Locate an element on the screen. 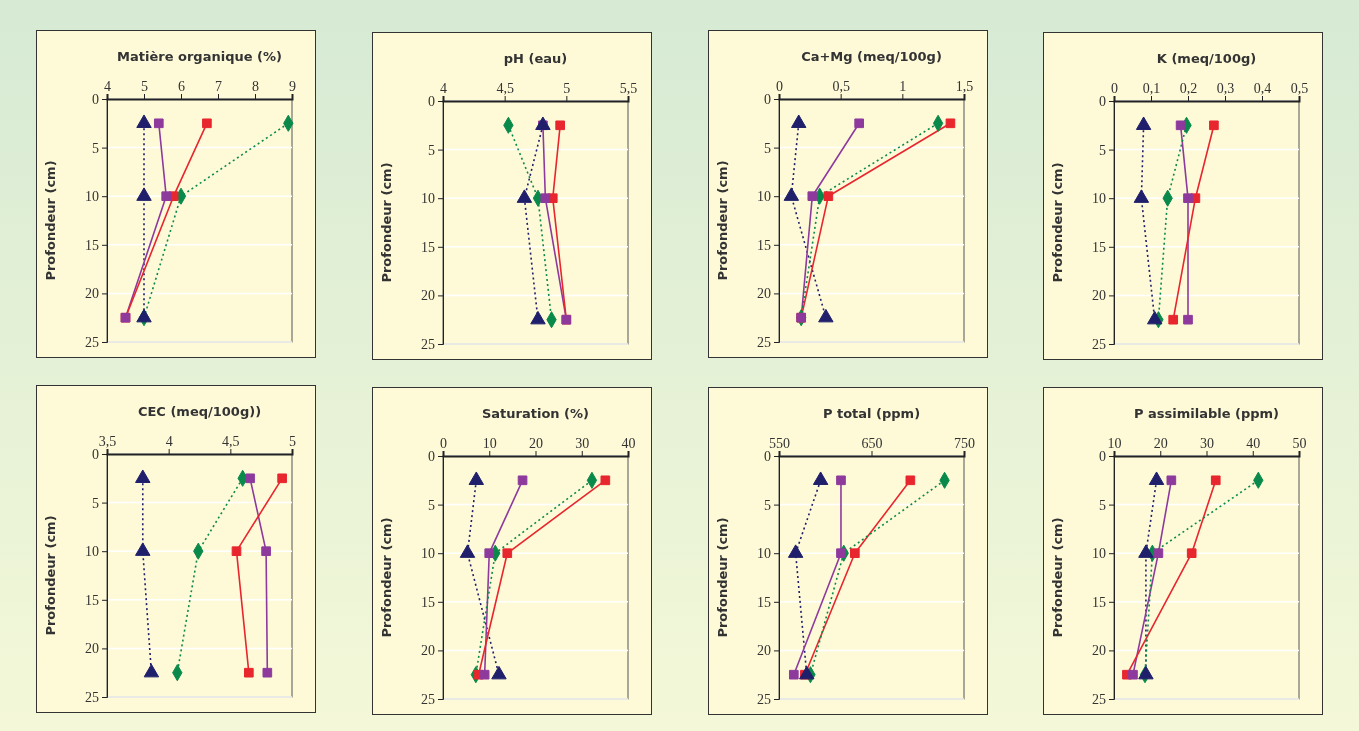  x-tick-label: 7 is located at coordinates (218, 86).